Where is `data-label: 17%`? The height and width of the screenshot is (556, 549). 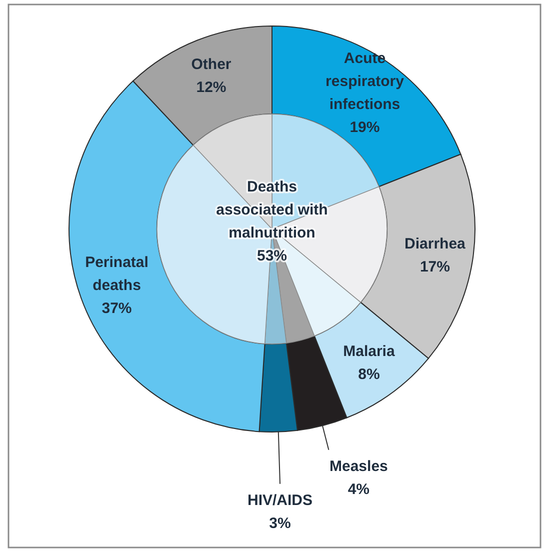 data-label: 17% is located at coordinates (435, 267).